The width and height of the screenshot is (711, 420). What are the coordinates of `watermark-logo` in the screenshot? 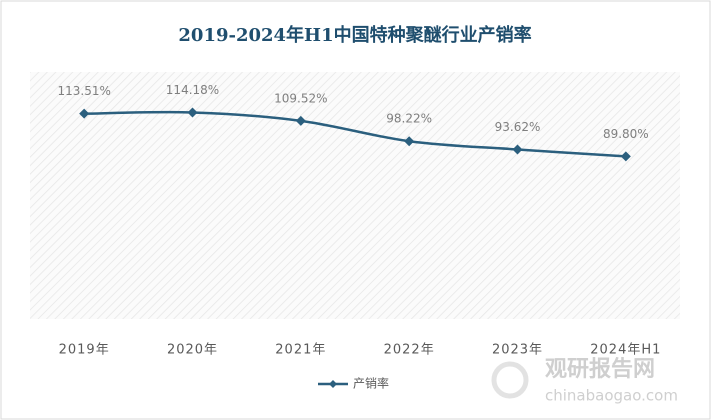 It's located at (510, 380).